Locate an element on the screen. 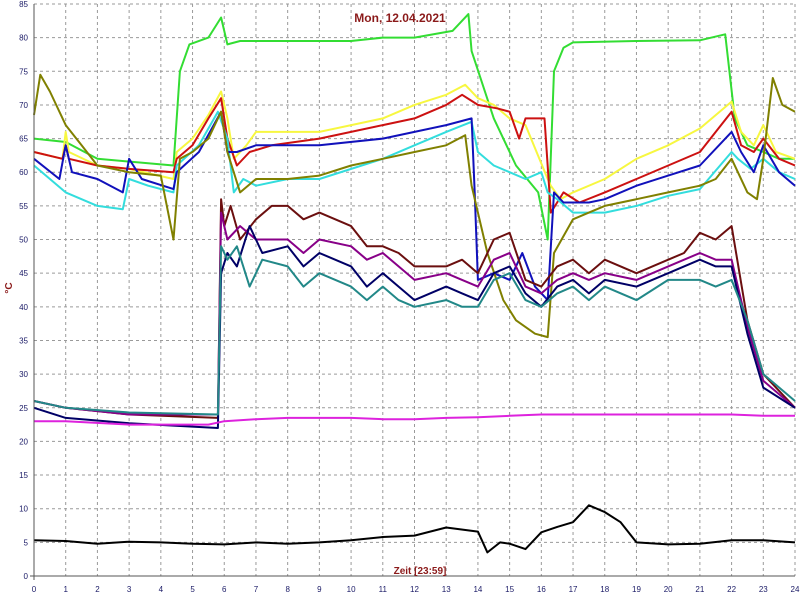 This screenshot has width=800, height=600. x-tick-label: 24 is located at coordinates (795, 589).